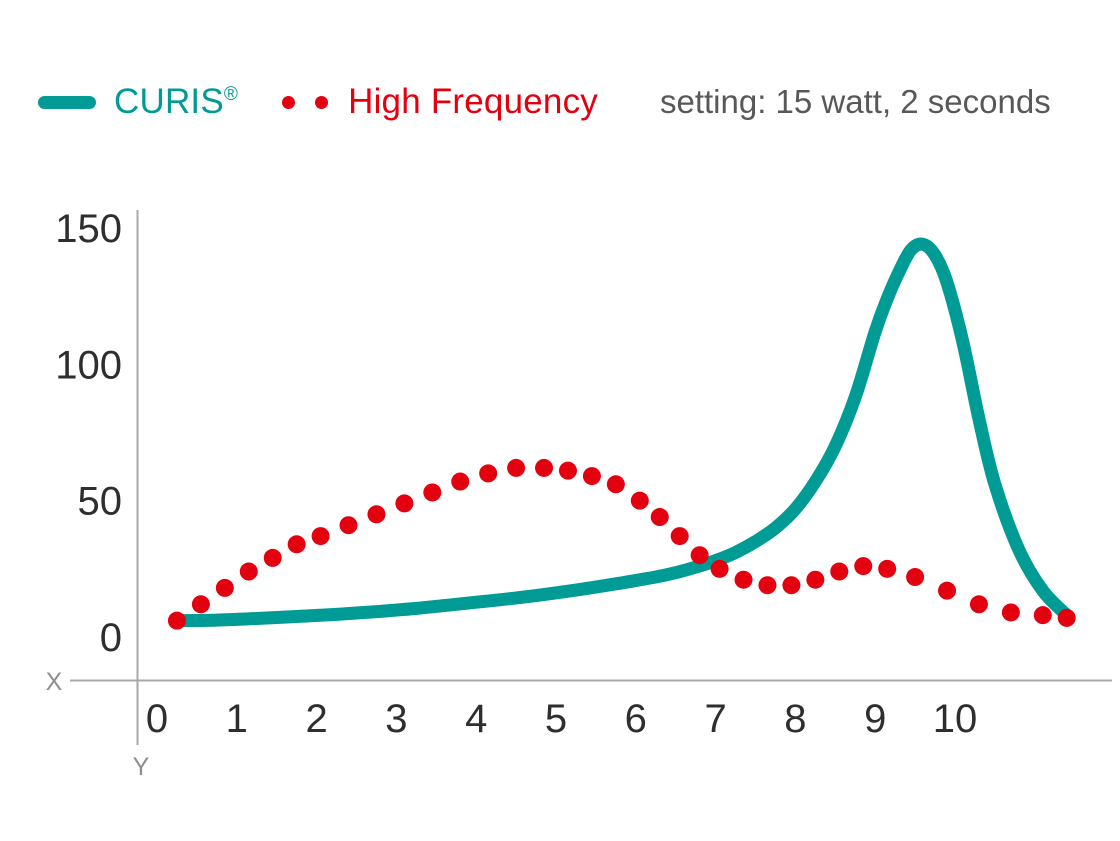 The image size is (1120, 841). I want to click on x-axis-tick-label: 9, so click(875, 719).